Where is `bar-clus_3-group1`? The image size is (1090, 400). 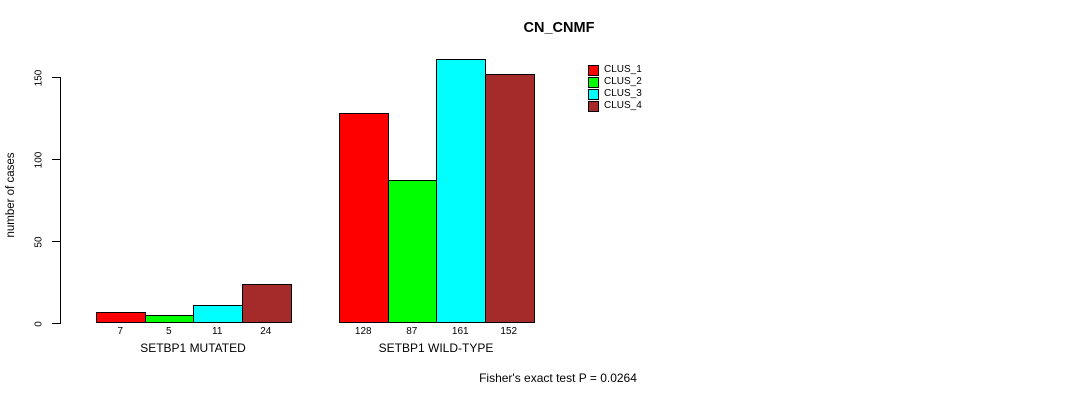 bar-clus_3-group1 is located at coordinates (218, 313).